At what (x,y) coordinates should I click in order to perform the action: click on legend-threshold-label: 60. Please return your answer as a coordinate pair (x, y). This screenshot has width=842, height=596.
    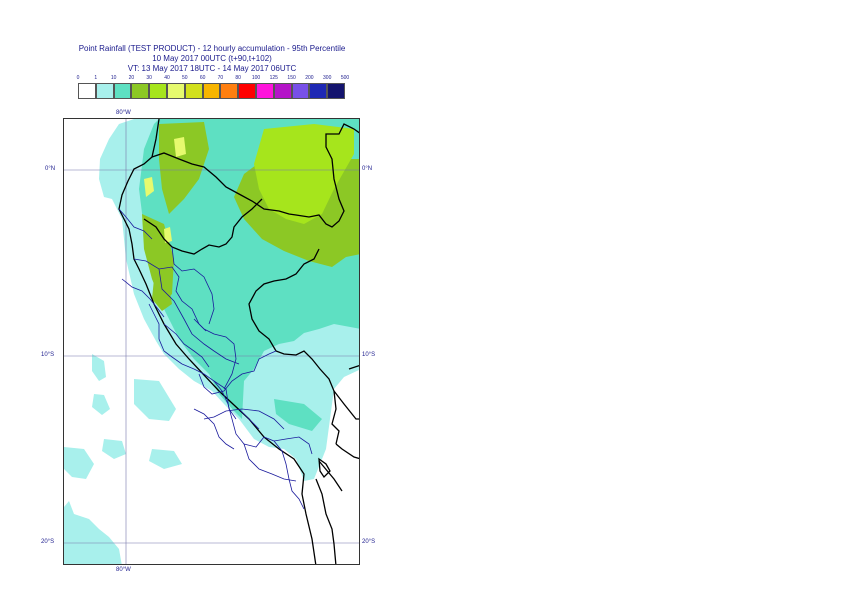
    Looking at the image, I should click on (202, 78).